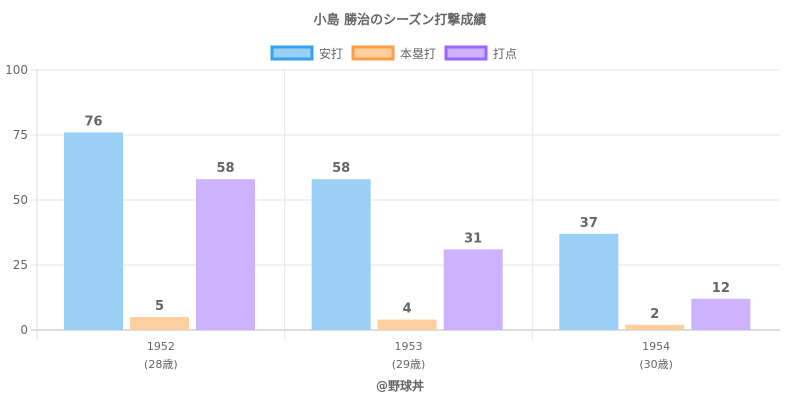 This screenshot has width=800, height=400. I want to click on legend-label: 安打, so click(331, 53).